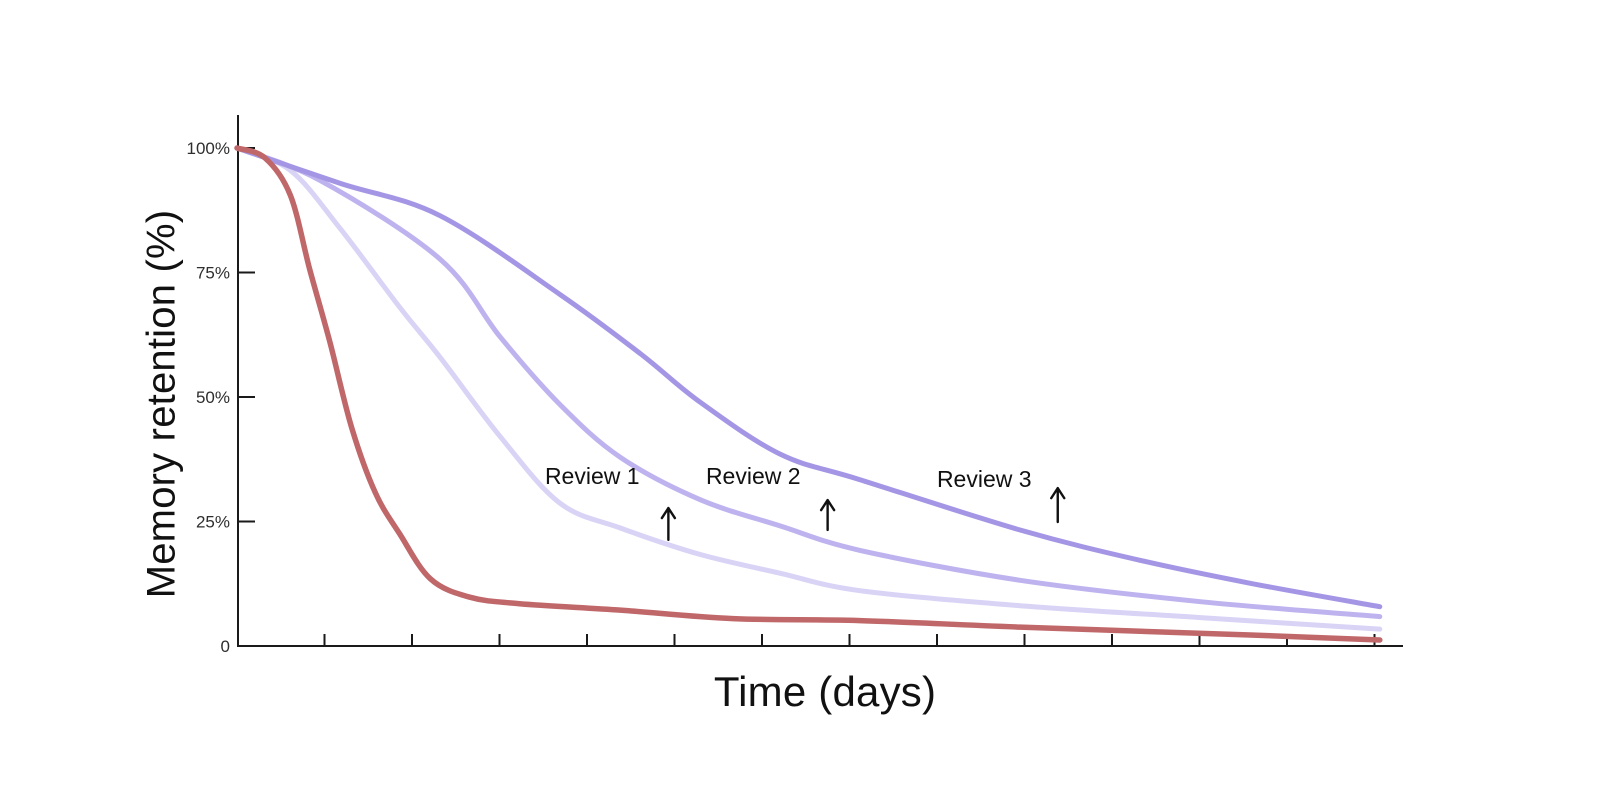  I want to click on review-1-arrow, so click(668, 524).